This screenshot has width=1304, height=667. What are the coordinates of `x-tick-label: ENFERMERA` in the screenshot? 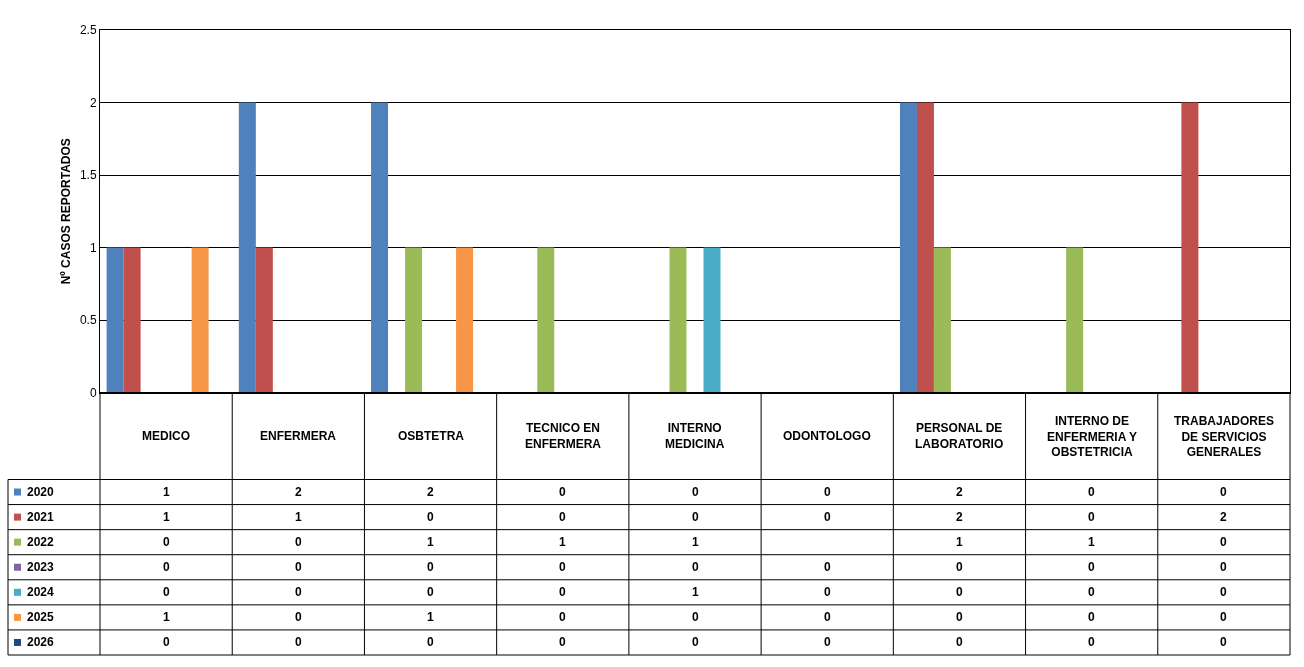 It's located at (298, 436).